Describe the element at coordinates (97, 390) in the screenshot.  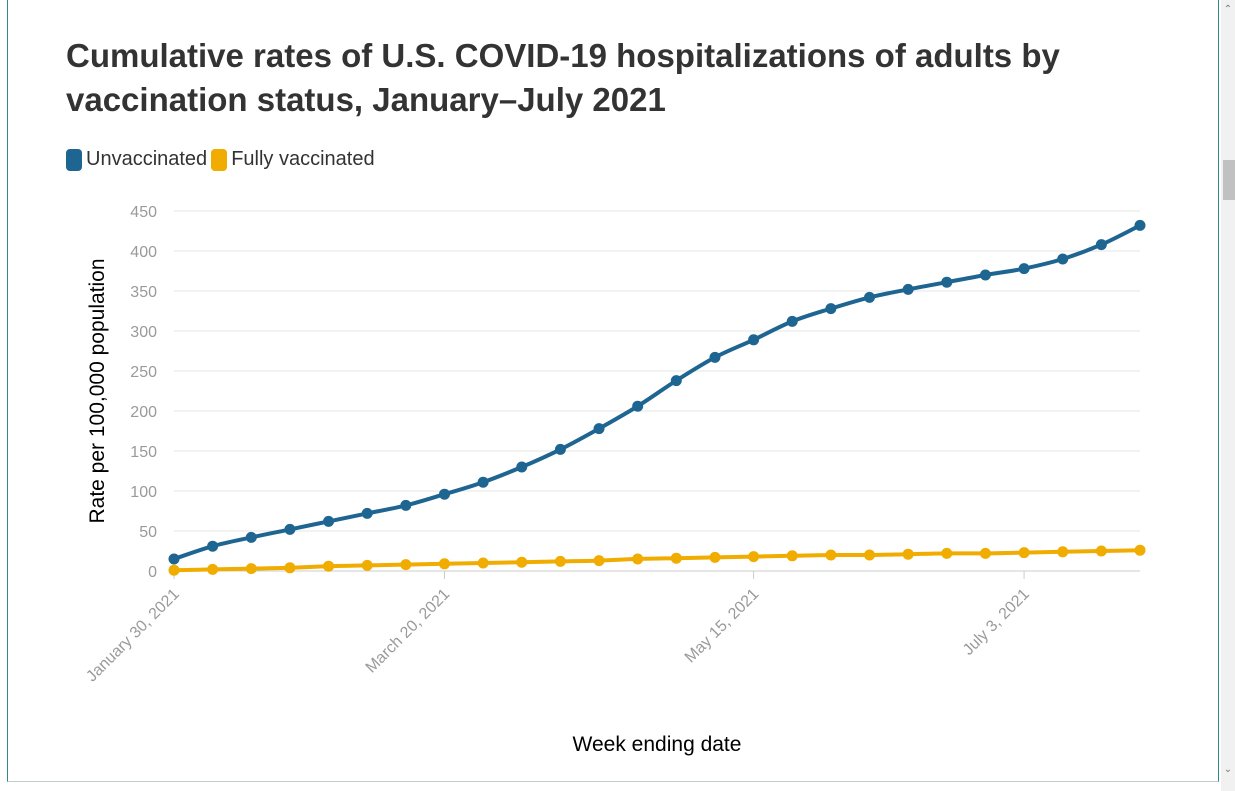
I see `y-axis-title: Rate per 100,000 population` at that location.